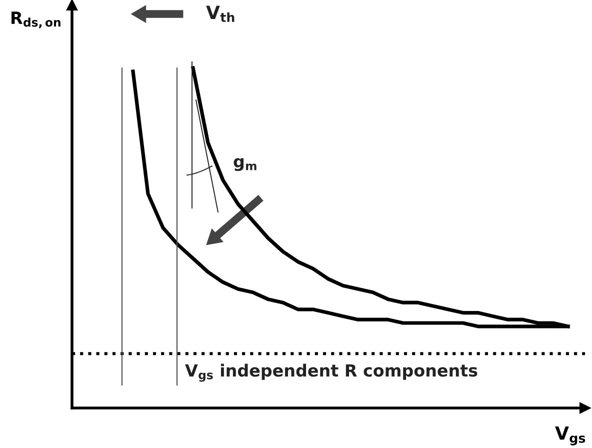 This screenshot has width=592, height=448. What do you see at coordinates (36, 20) in the screenshot?
I see `y-axis-title: R$_{ds,on}$` at bounding box center [36, 20].